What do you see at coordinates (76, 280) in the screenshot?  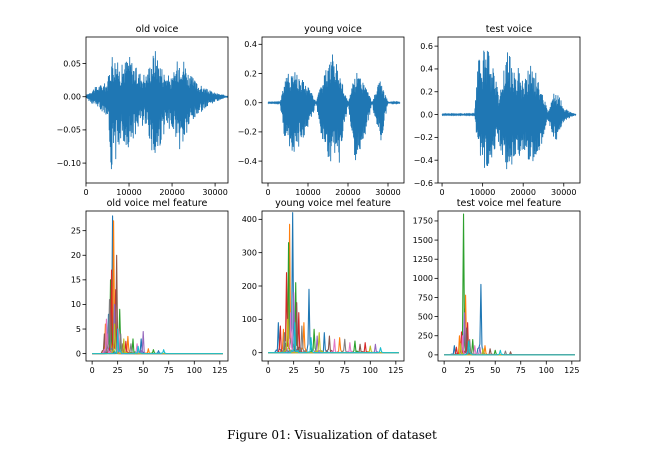 I see `y-tick-label: 15` at bounding box center [76, 280].